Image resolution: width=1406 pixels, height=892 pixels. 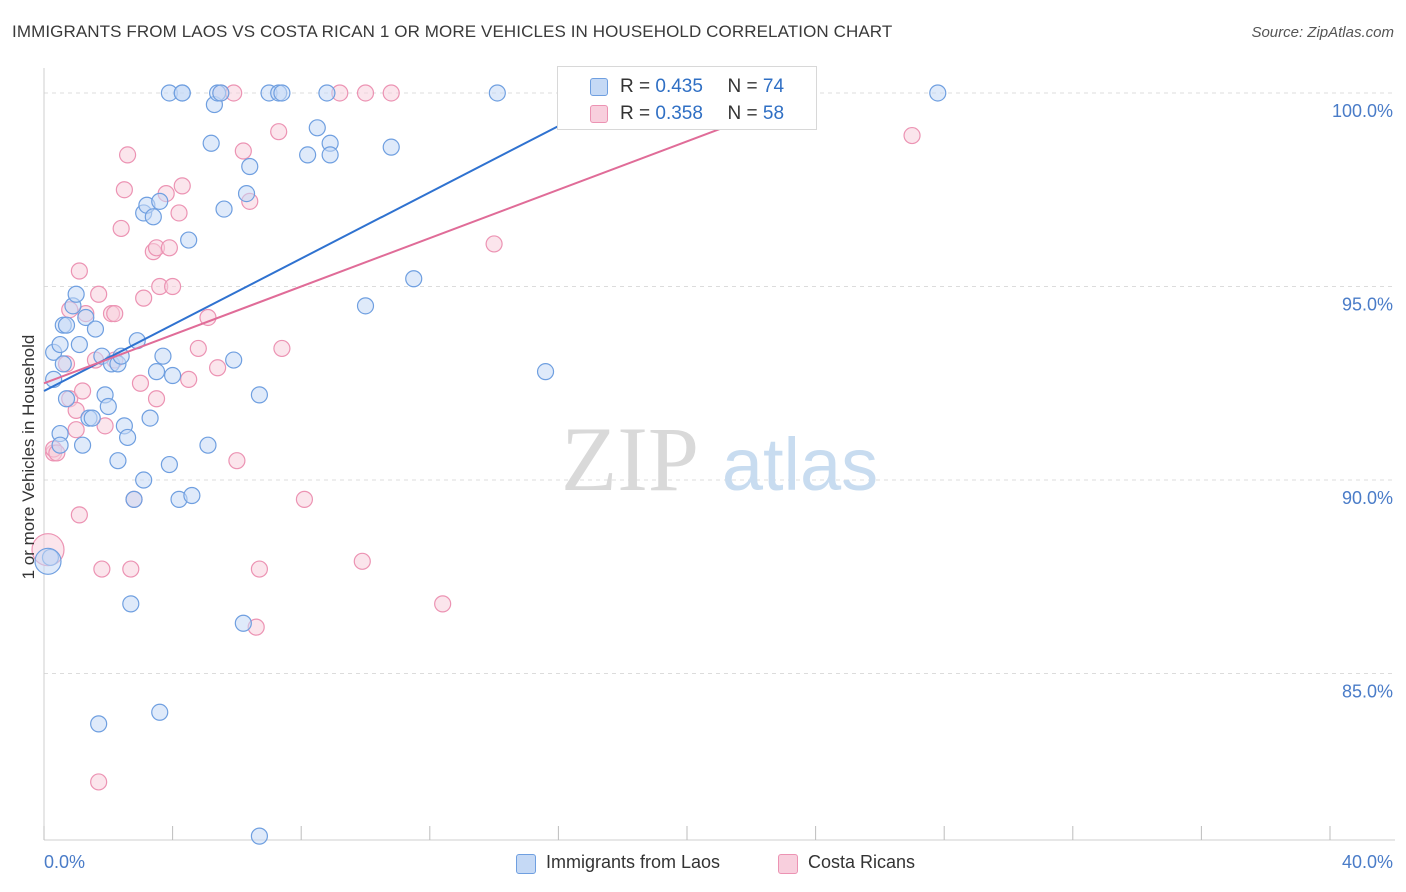 What do you see at coordinates (64, 862) in the screenshot?
I see `x-tick-label: 0.0%` at bounding box center [64, 862].